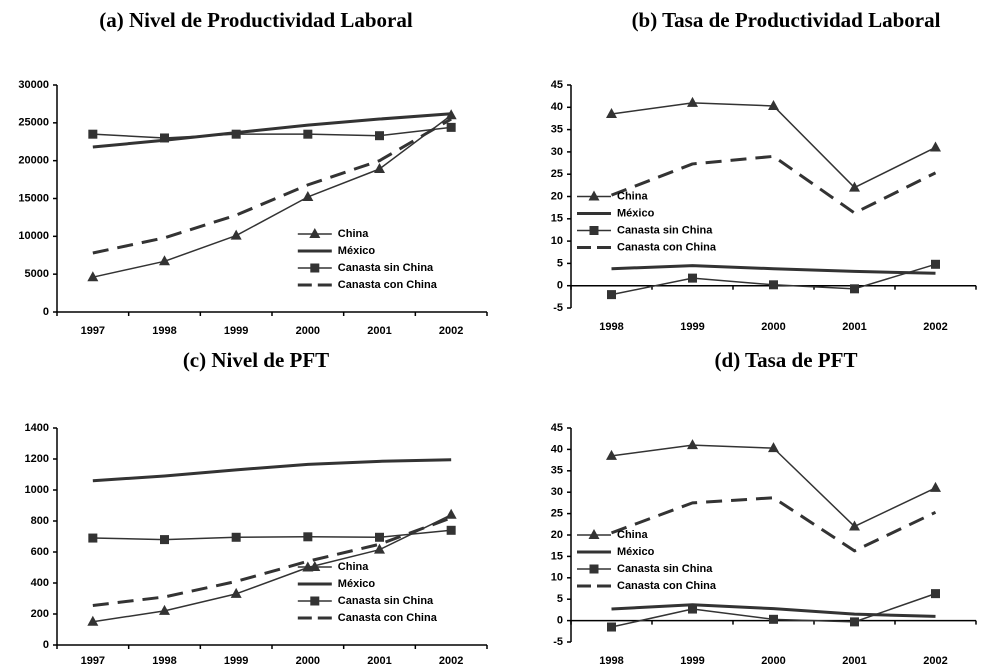 This screenshot has height=672, width=1005. I want to click on chart-title: (c) Nivel de PFT, so click(256, 360).